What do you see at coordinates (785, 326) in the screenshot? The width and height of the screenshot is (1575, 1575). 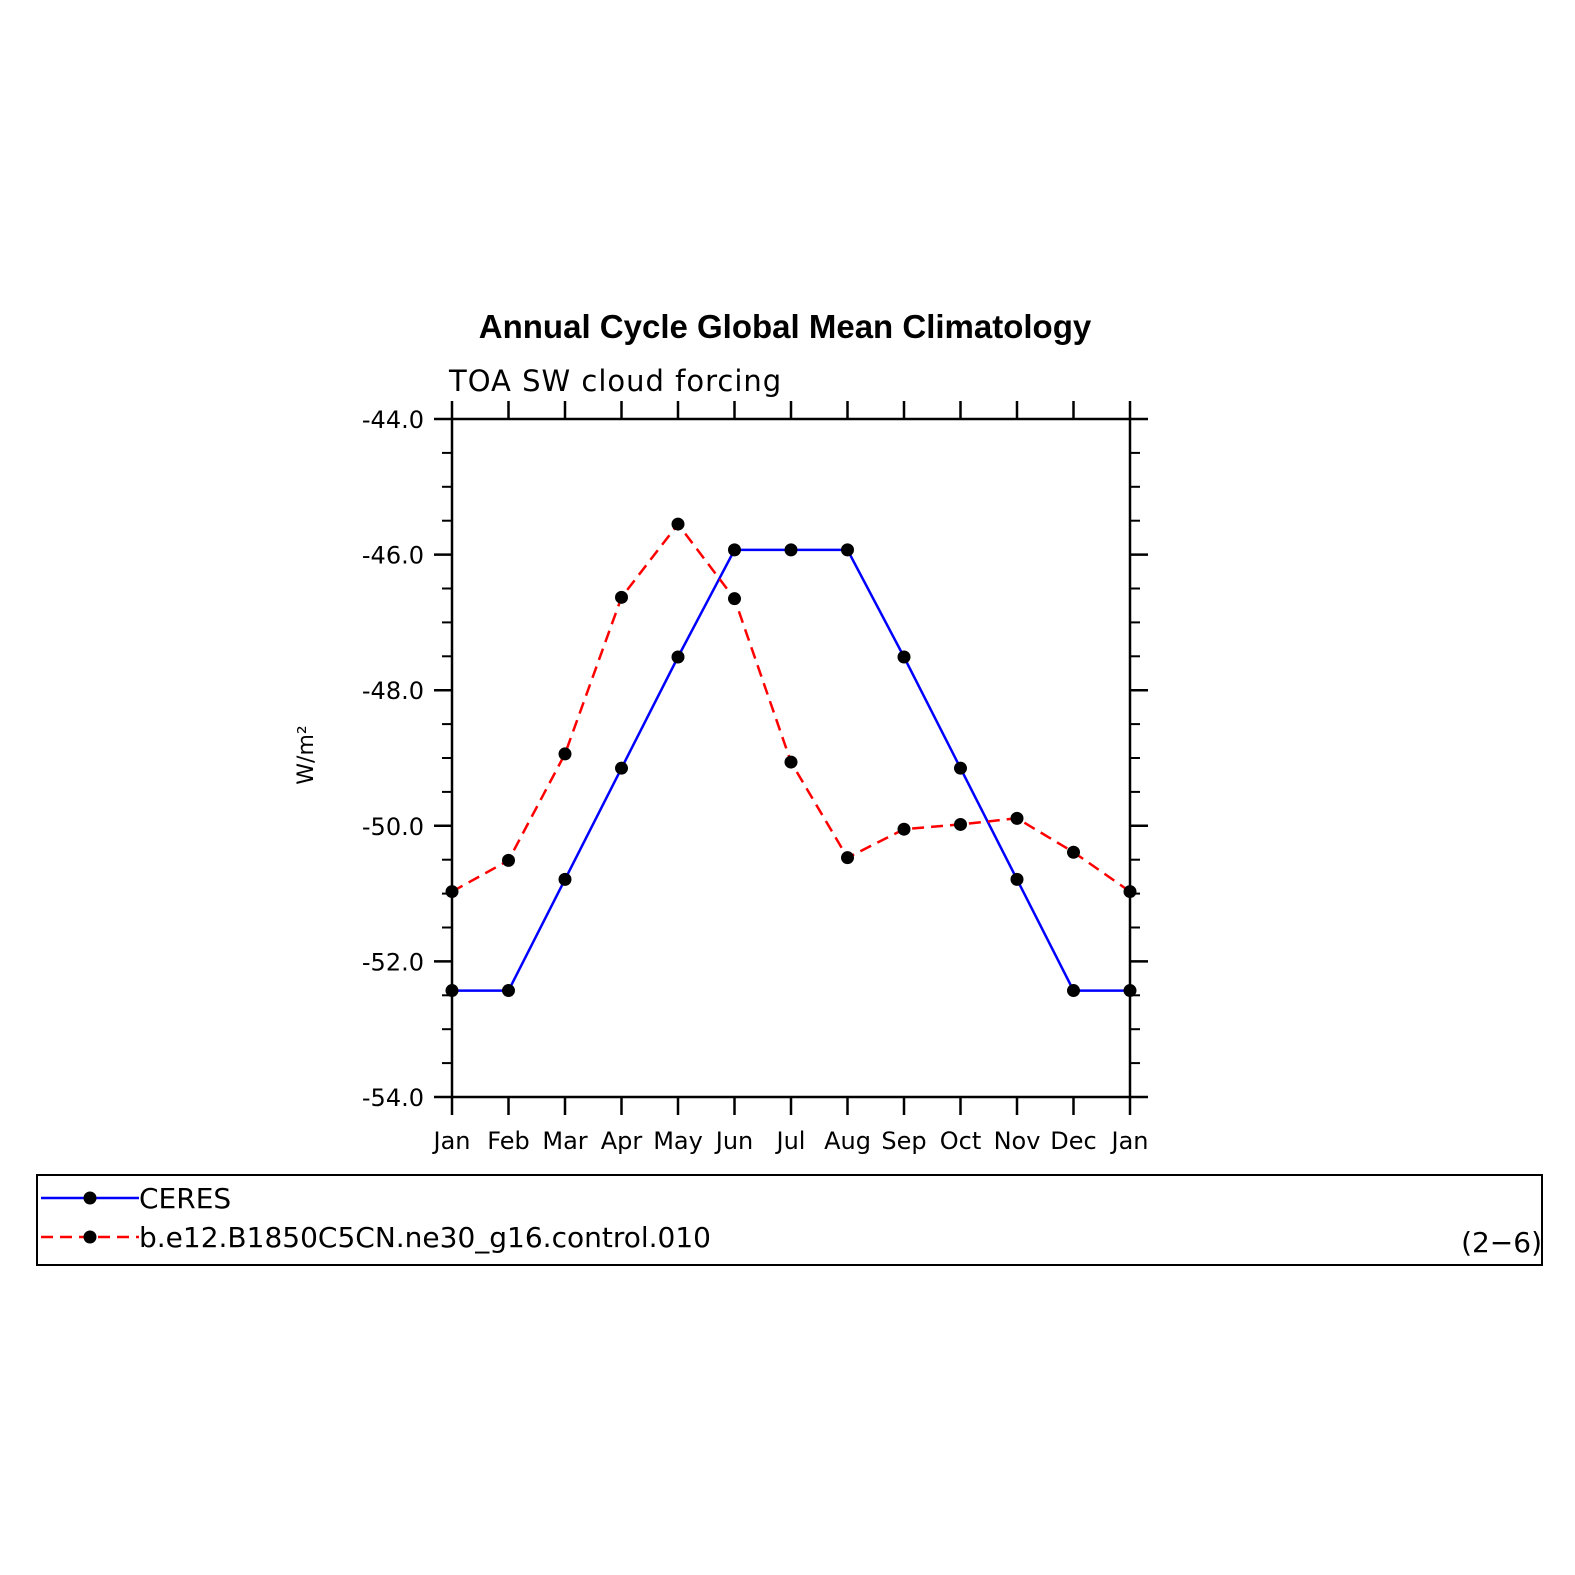 I see `chart-title: Annual Cycle Global Mean Climatology` at bounding box center [785, 326].